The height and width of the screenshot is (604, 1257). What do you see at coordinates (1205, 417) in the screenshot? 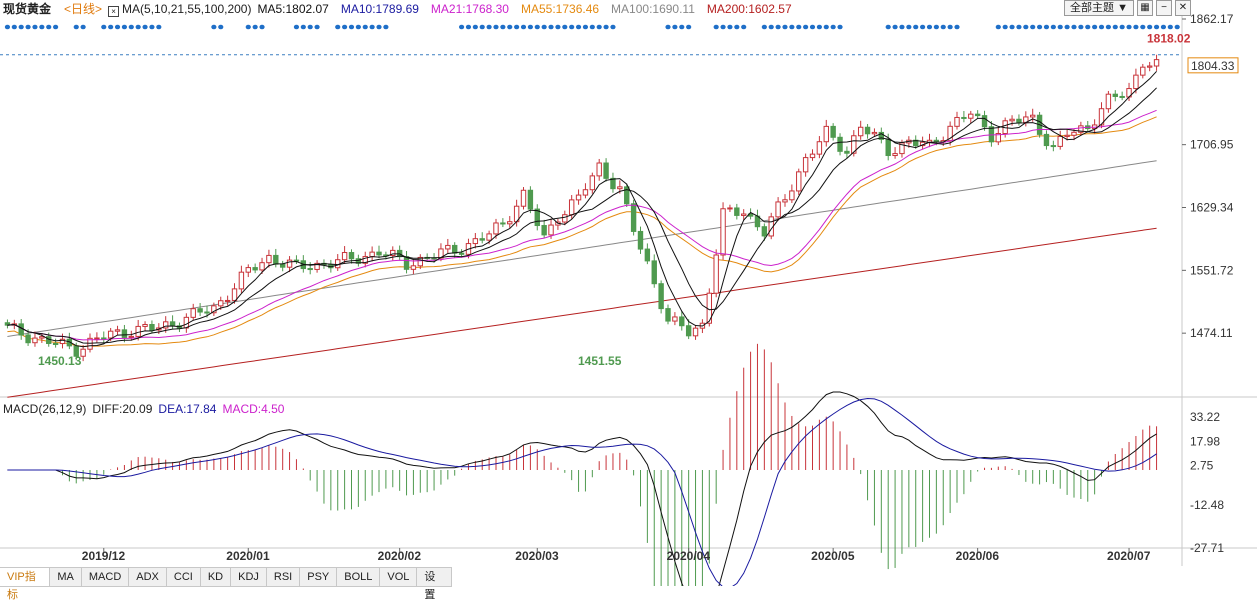
I see `macd-tick-label: 33.22` at bounding box center [1205, 417].